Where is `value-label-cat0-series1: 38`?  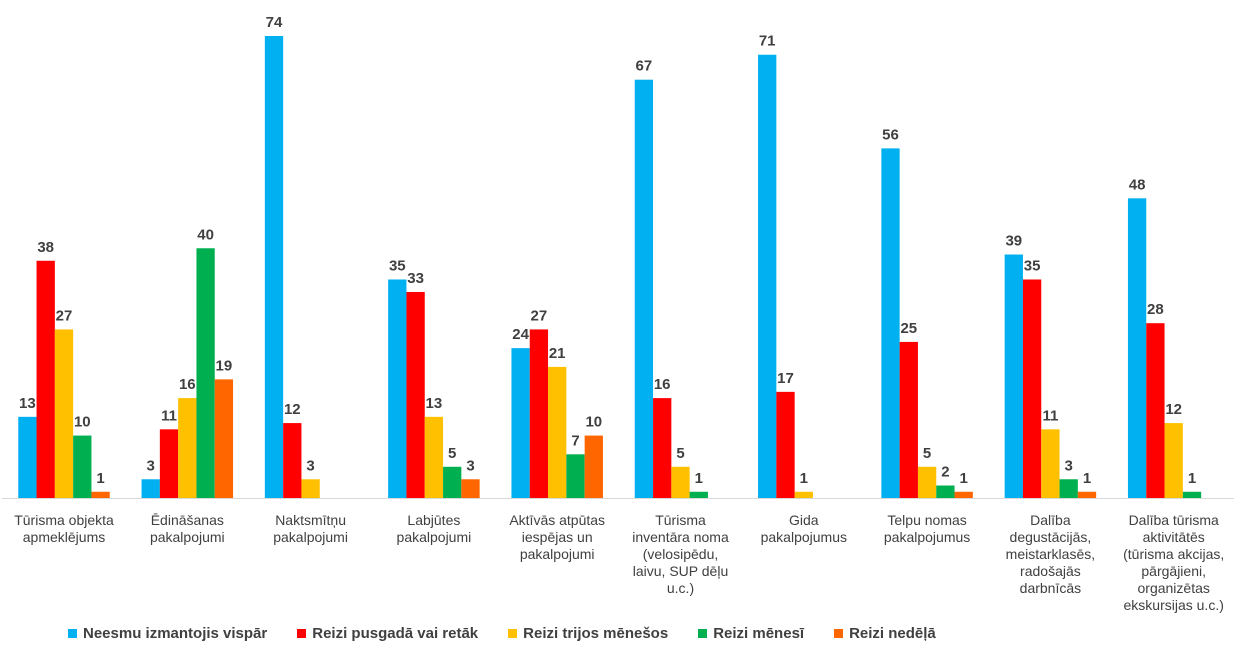 value-label-cat0-series1: 38 is located at coordinates (45, 247).